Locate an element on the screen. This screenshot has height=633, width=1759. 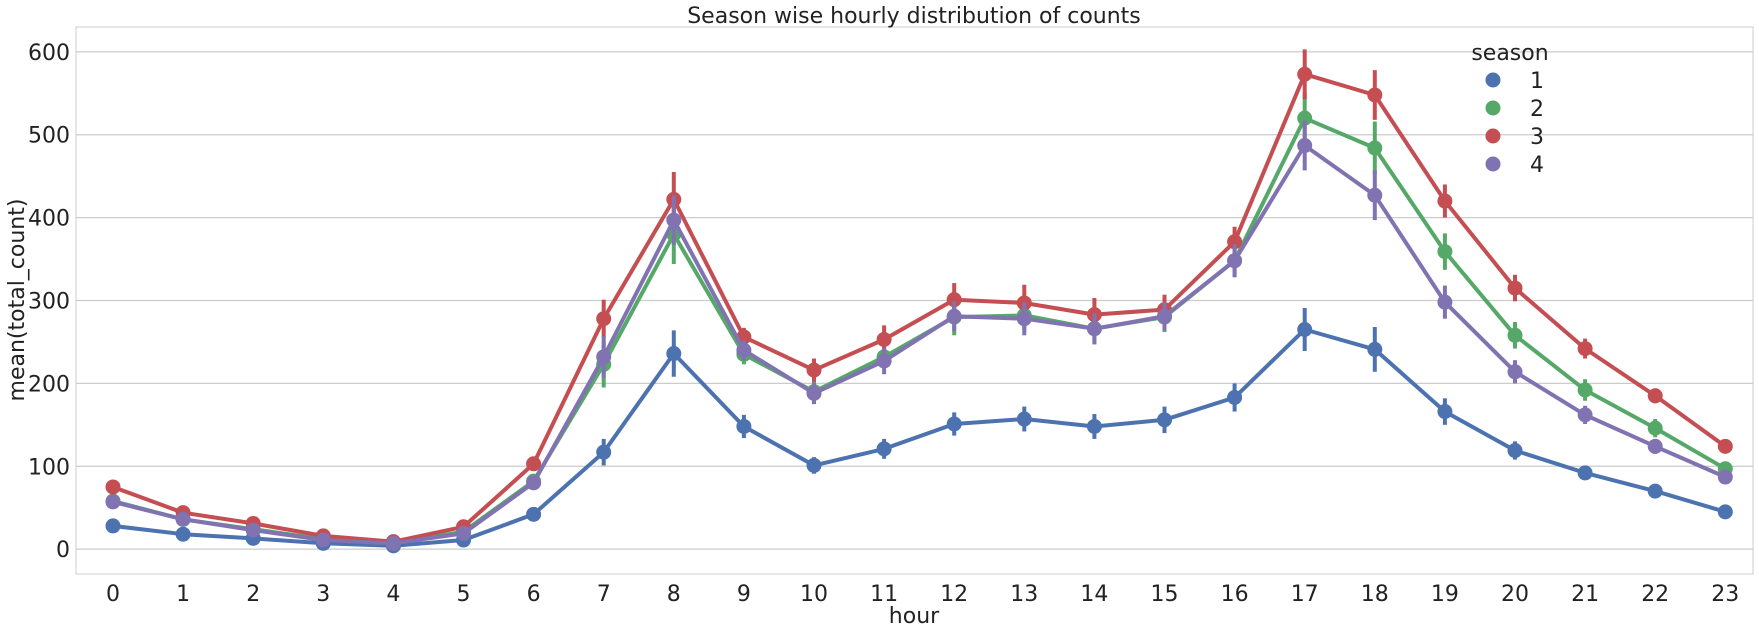
y-tick-label: 100 is located at coordinates (49, 467).